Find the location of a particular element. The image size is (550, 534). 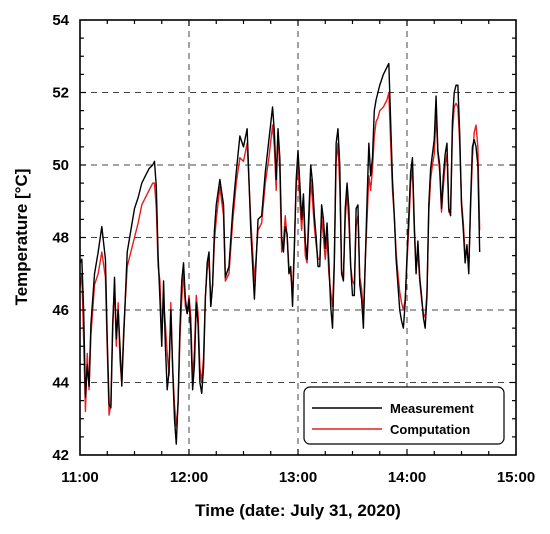

legend-label-measurement: Measurement is located at coordinates (432, 408).